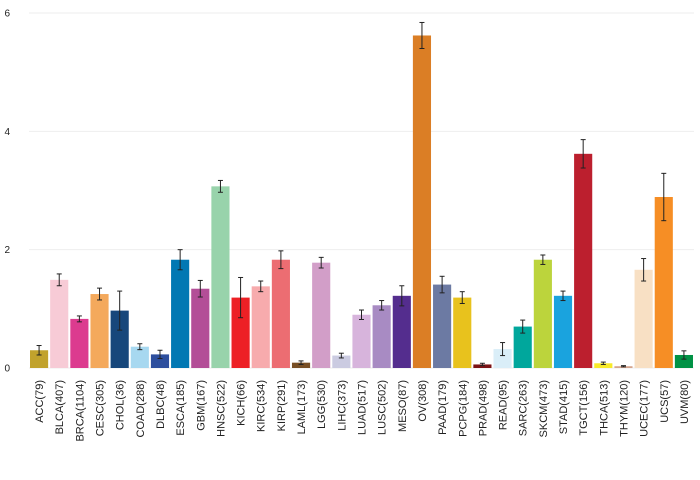  Describe the element at coordinates (483, 408) in the screenshot. I see `x-tick-label: PRAD(498)` at that location.